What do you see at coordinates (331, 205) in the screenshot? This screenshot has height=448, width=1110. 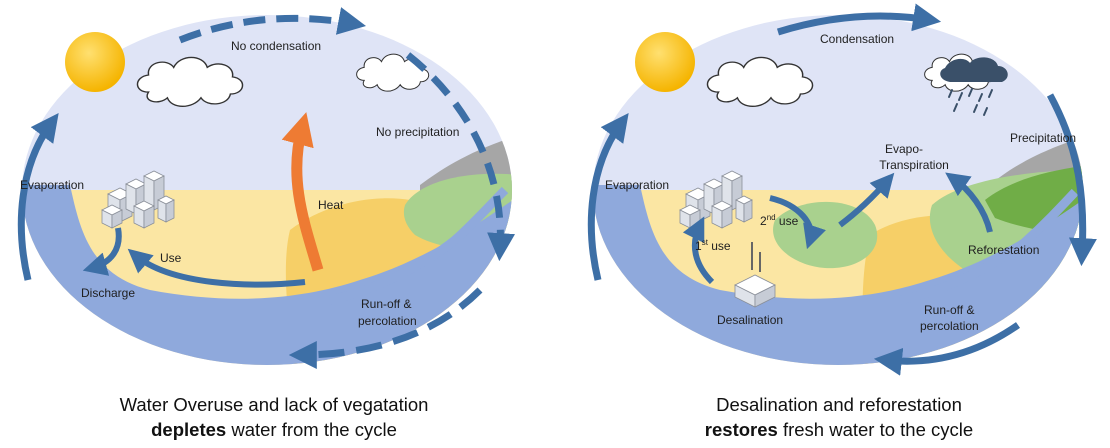 I see `label-heat: Heat` at bounding box center [331, 205].